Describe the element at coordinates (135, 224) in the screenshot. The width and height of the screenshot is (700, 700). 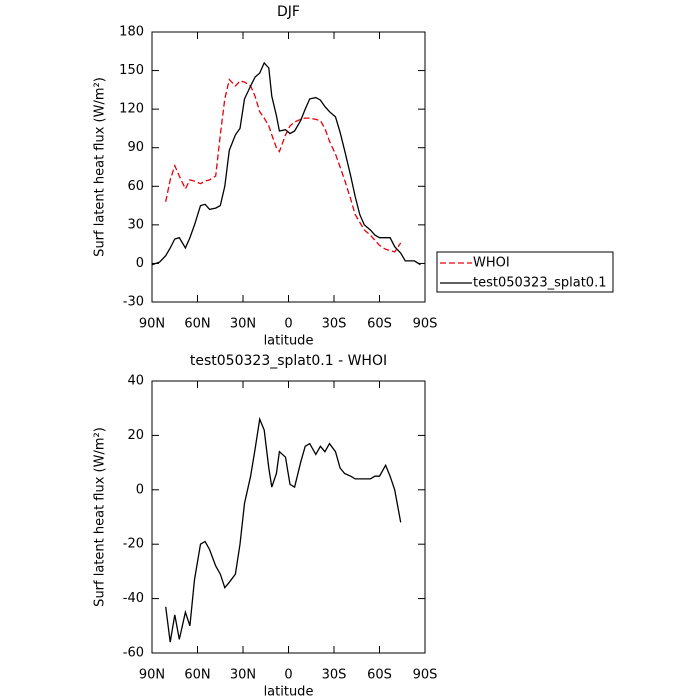
I see `y-tick-label: 30` at that location.